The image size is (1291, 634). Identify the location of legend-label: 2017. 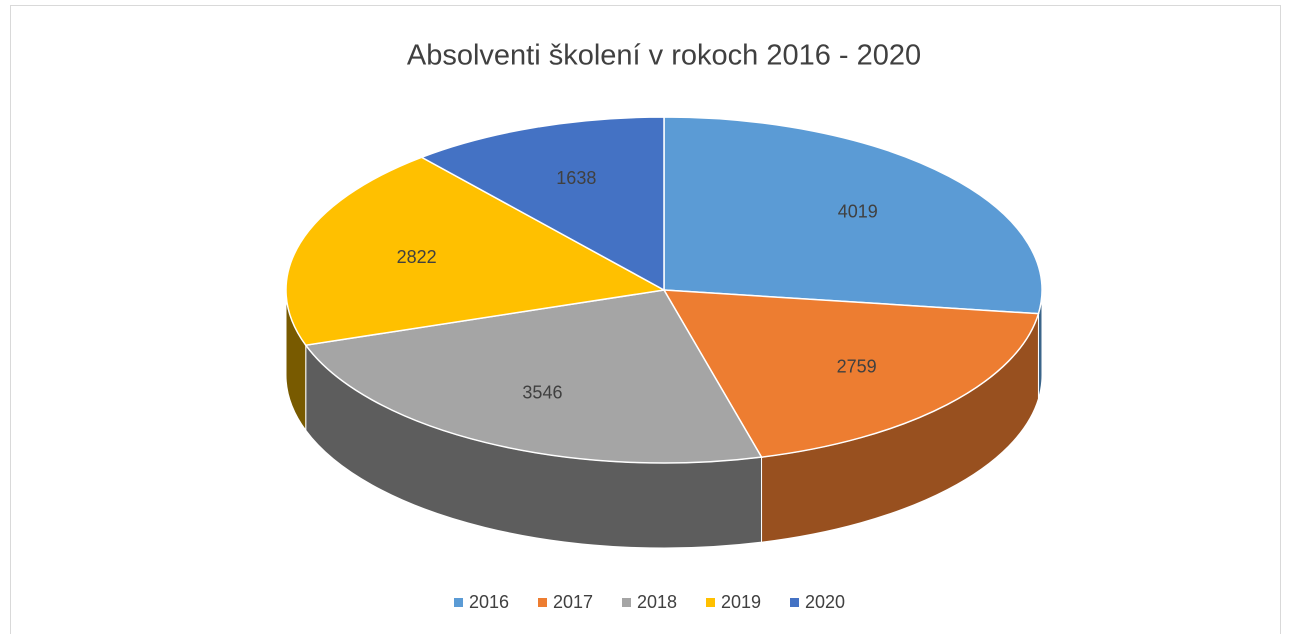
(573, 602).